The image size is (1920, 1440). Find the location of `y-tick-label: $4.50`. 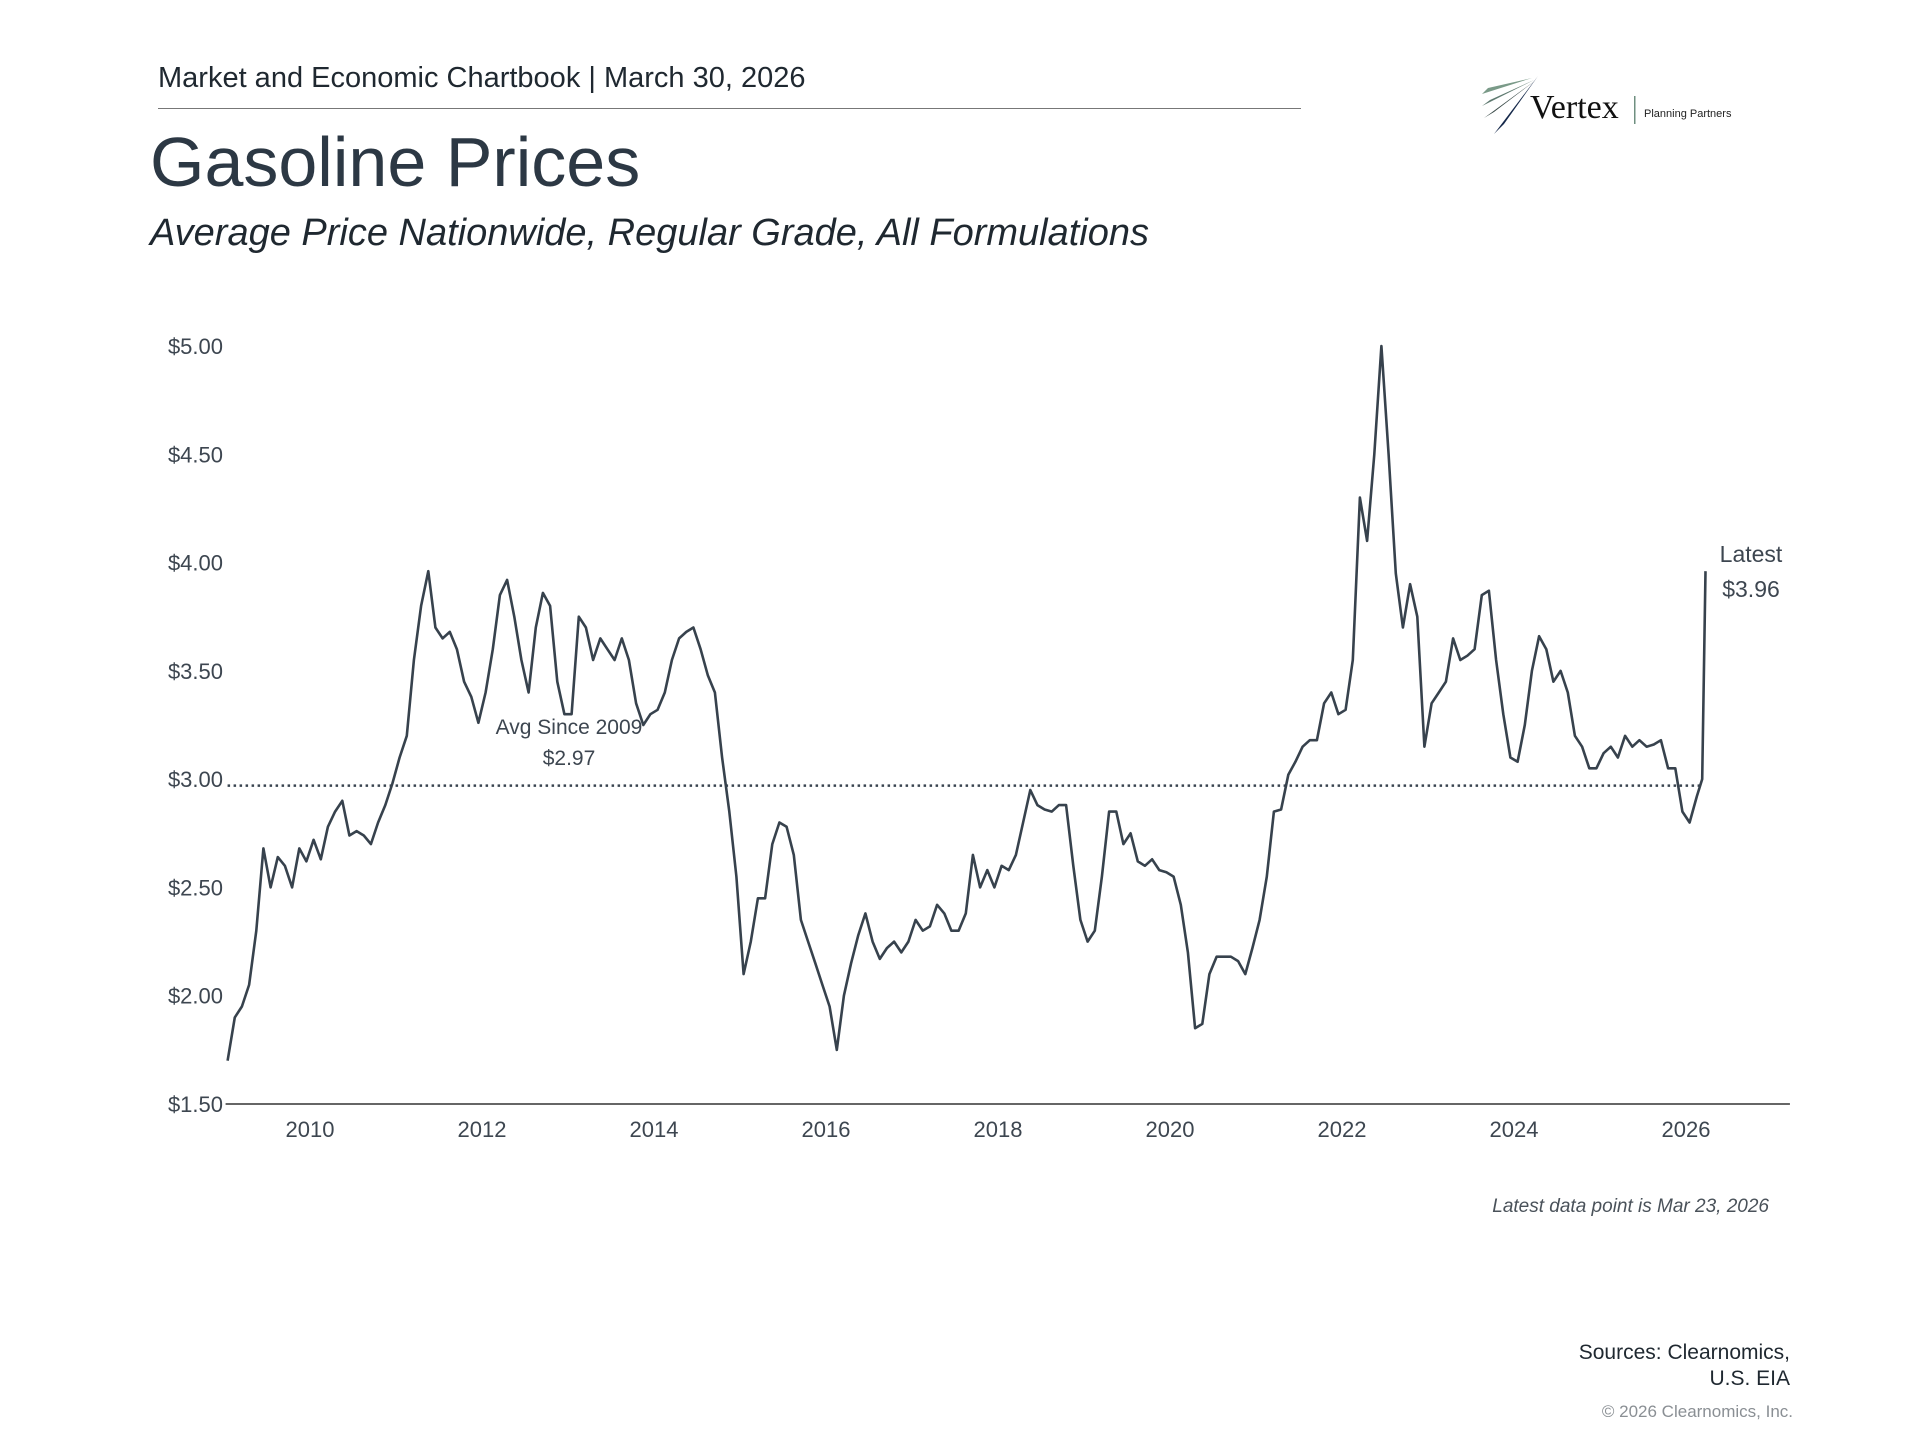

y-tick-label: $4.50 is located at coordinates (195, 454).